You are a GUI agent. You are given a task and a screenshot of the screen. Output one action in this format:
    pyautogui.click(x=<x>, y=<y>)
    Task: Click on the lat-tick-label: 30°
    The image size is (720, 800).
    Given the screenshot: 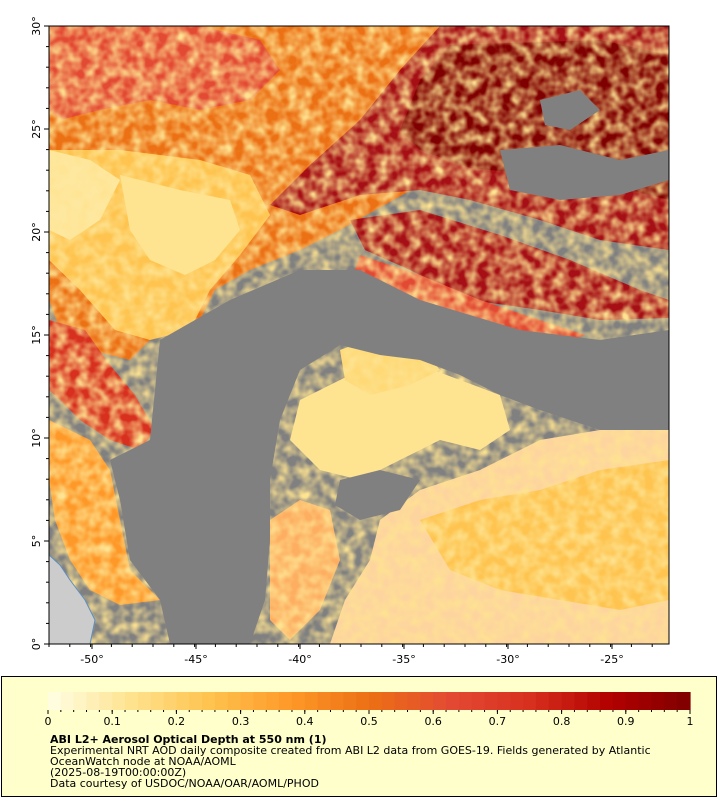 What is the action you would take?
    pyautogui.click(x=36, y=26)
    